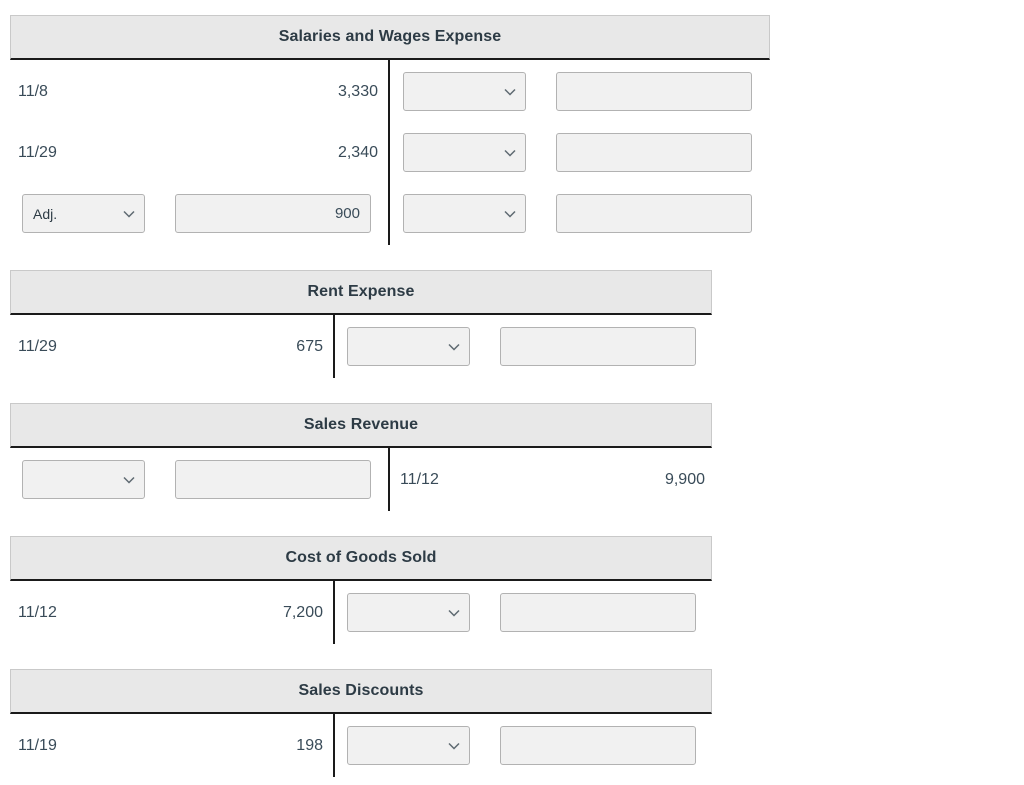 The height and width of the screenshot is (785, 1024). I want to click on account-body: 11/12 9,900, so click(361, 479).